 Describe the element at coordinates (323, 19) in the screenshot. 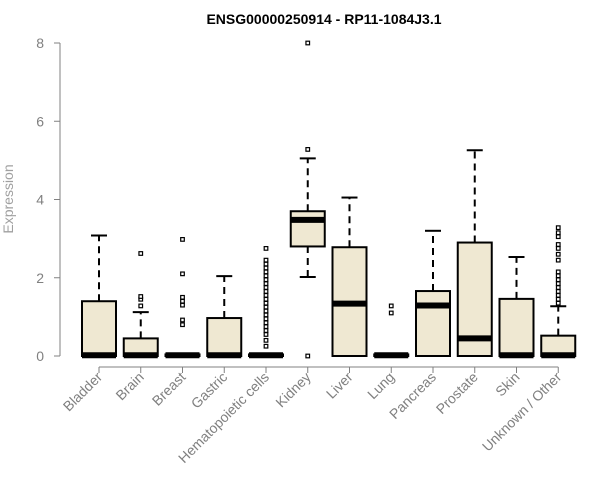

I see `chart-title: ENSG00000250914 - RP11-1084J3.1` at that location.